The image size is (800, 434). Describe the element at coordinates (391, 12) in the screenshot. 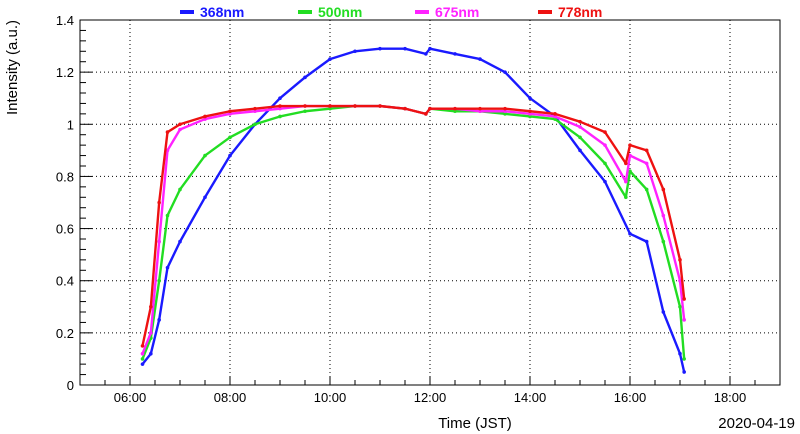

I see `legend: 368nm 500nm 675nm 778nm` at that location.